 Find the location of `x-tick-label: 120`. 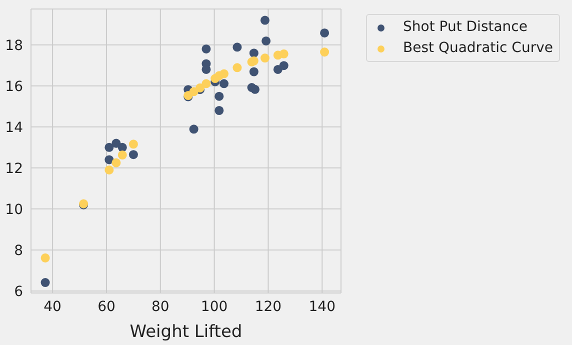

x-tick-label: 120 is located at coordinates (268, 306).